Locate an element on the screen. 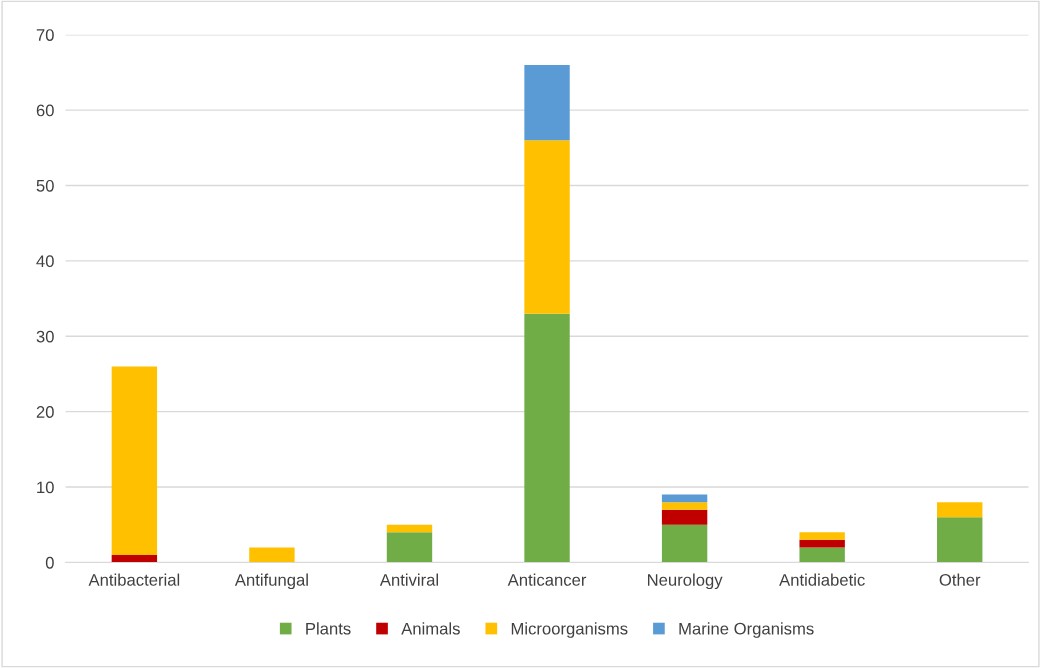  legend-label: Animals is located at coordinates (430, 628).